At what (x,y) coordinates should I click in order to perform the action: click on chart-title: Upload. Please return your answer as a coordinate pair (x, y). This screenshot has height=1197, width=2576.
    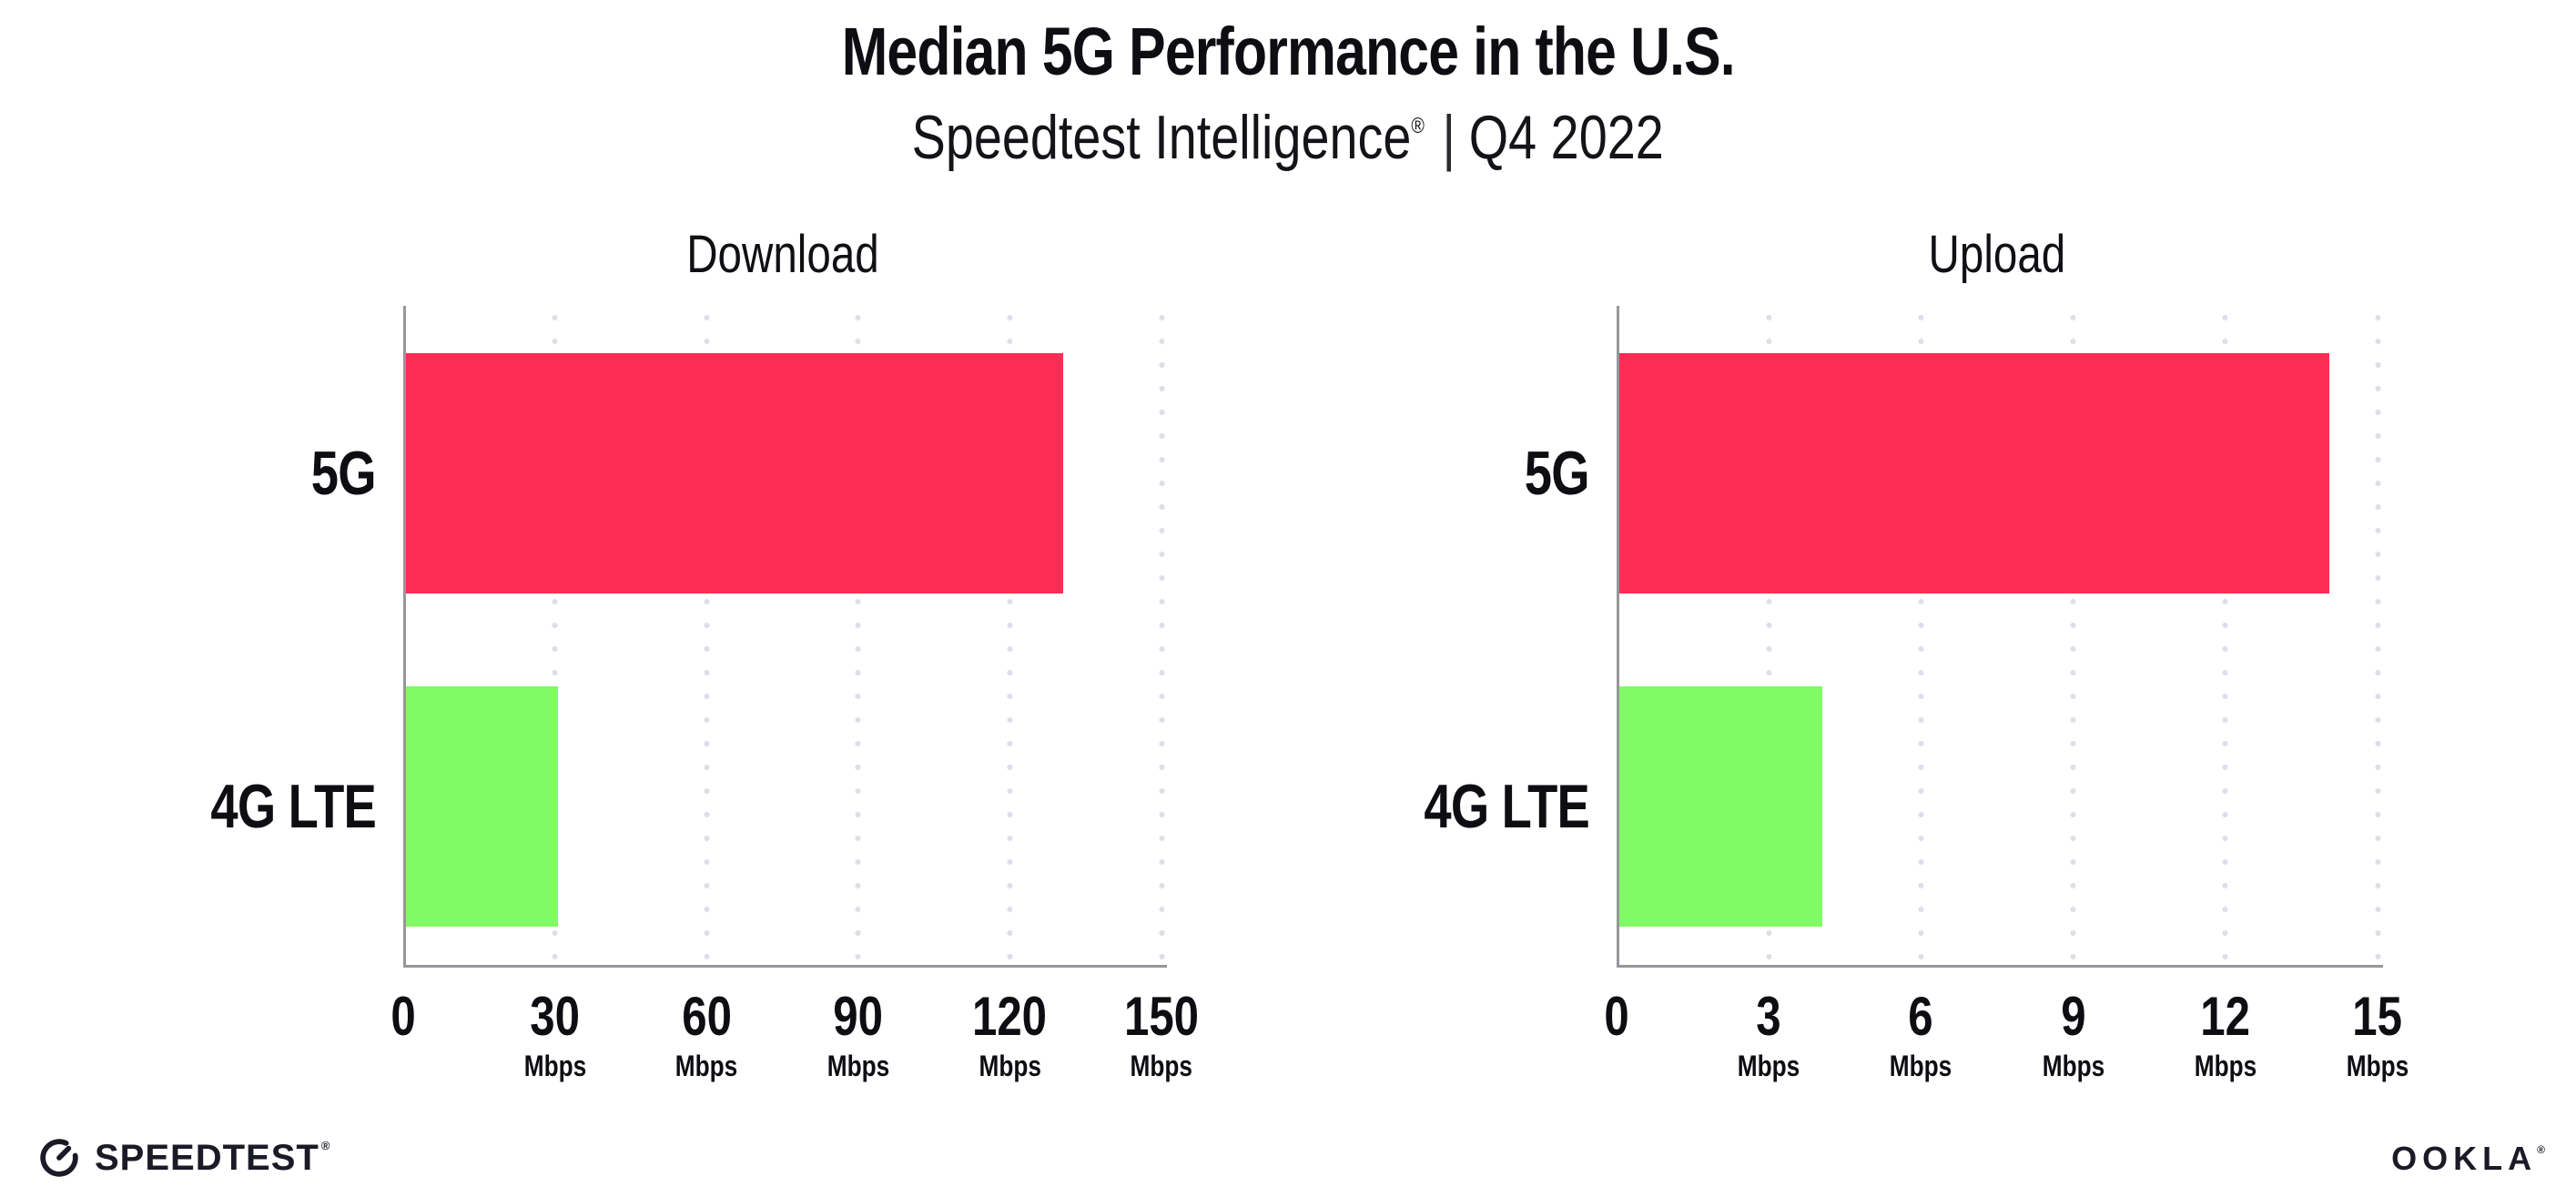
    Looking at the image, I should click on (1997, 254).